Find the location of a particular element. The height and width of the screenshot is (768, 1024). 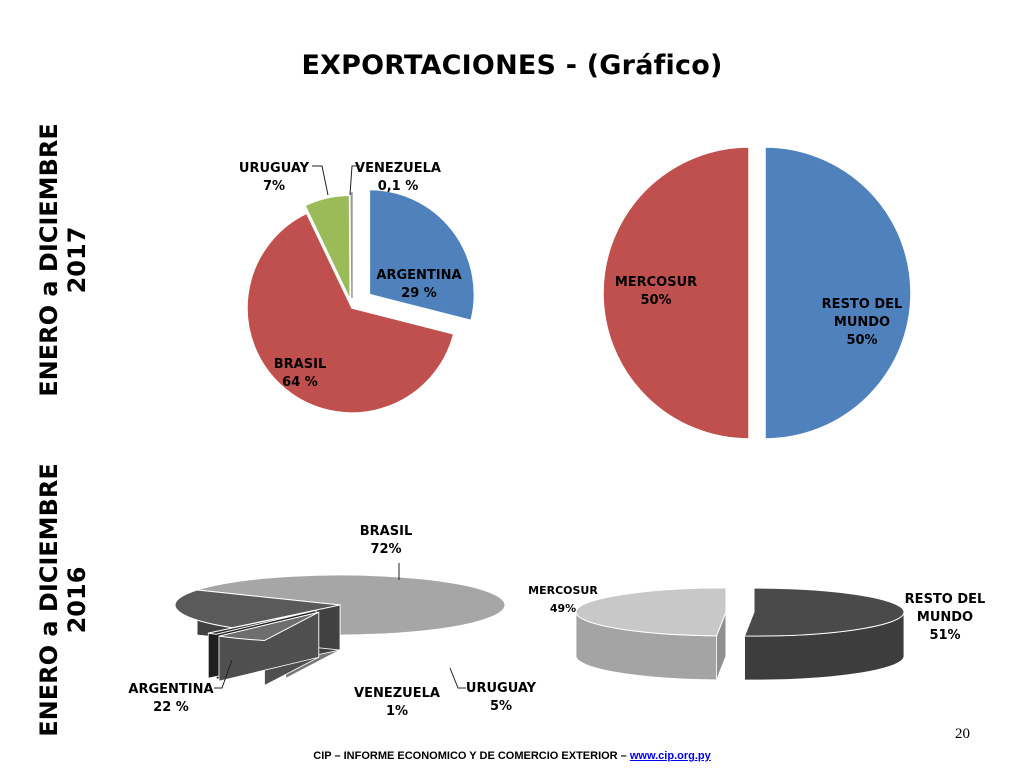

pie-2017-countries is located at coordinates (361, 301).